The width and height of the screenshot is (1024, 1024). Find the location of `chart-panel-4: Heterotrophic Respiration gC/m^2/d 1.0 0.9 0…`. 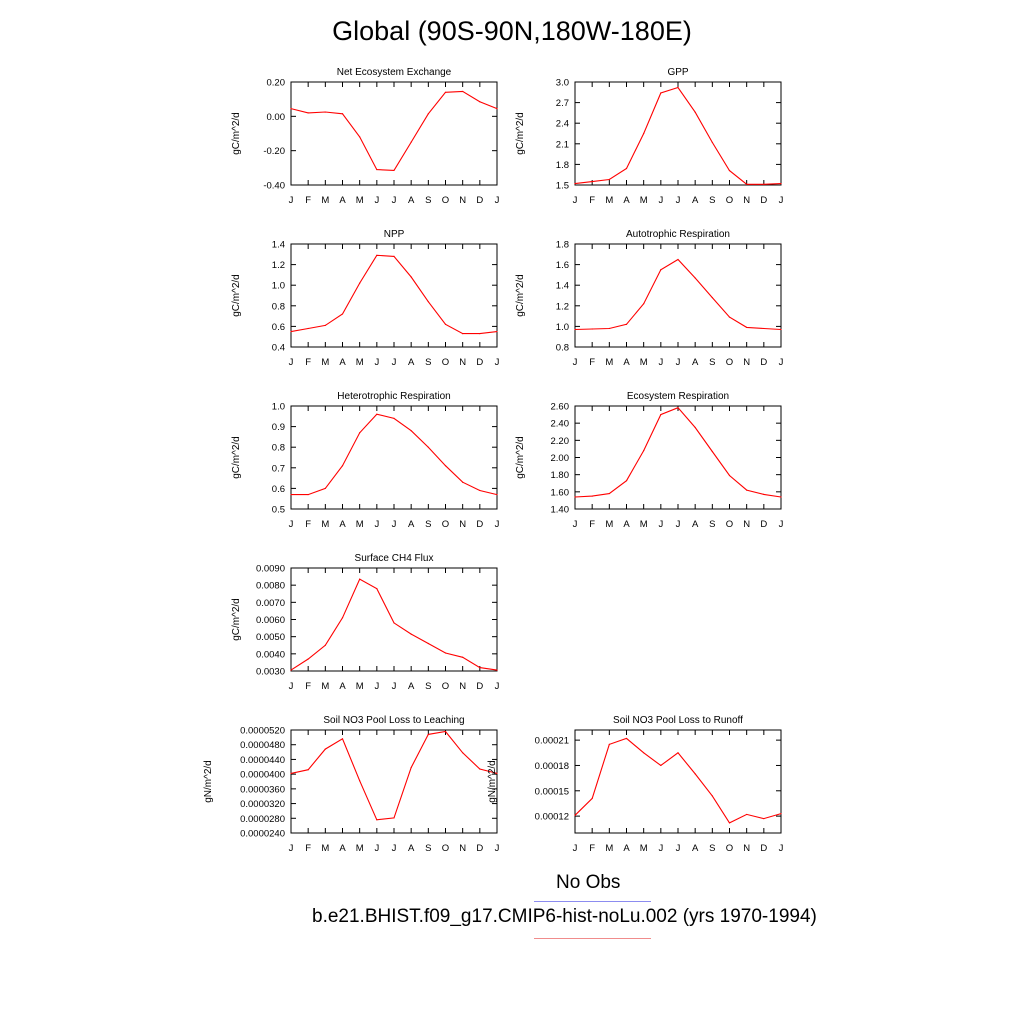

chart-panel-4: Heterotrophic Respiration gC/m^2/d 1.0 0.9 0… is located at coordinates (365, 460).